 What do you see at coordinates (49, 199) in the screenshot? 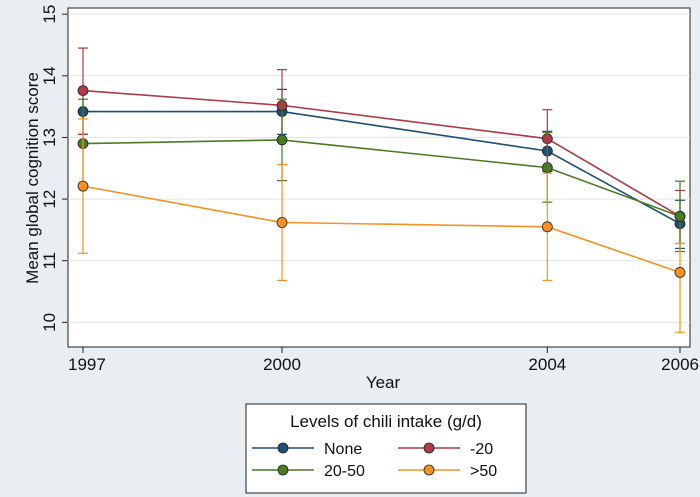
I see `y-tick-label-12: 12` at bounding box center [49, 199].